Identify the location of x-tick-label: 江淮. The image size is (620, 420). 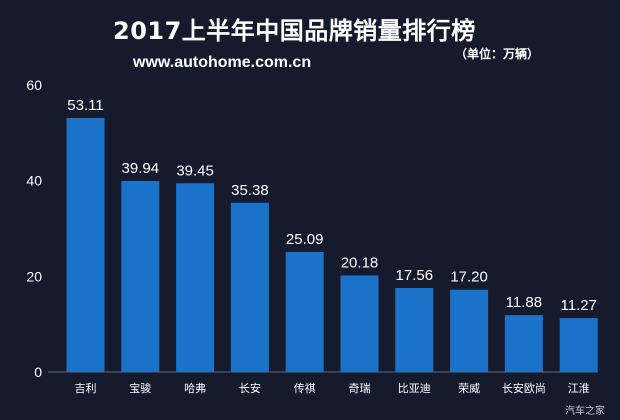
(579, 388).